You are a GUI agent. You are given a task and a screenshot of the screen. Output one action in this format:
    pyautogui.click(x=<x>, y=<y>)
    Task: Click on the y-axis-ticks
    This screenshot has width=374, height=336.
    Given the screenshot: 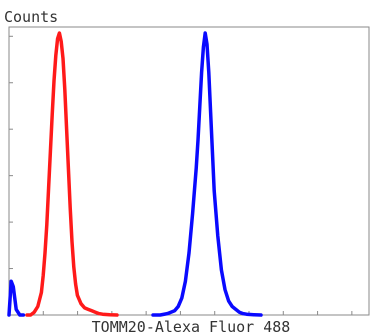 What is the action you would take?
    pyautogui.click(x=11, y=152)
    